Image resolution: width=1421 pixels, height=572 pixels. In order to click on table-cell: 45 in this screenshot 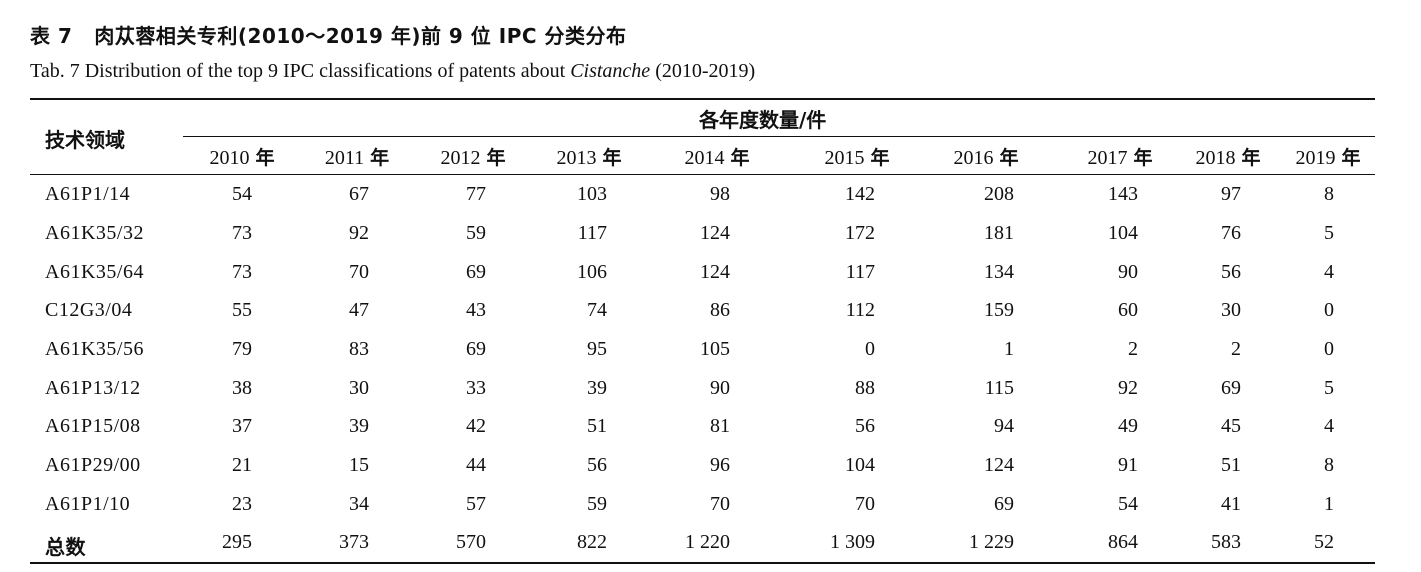, I will do `click(1231, 426)`.